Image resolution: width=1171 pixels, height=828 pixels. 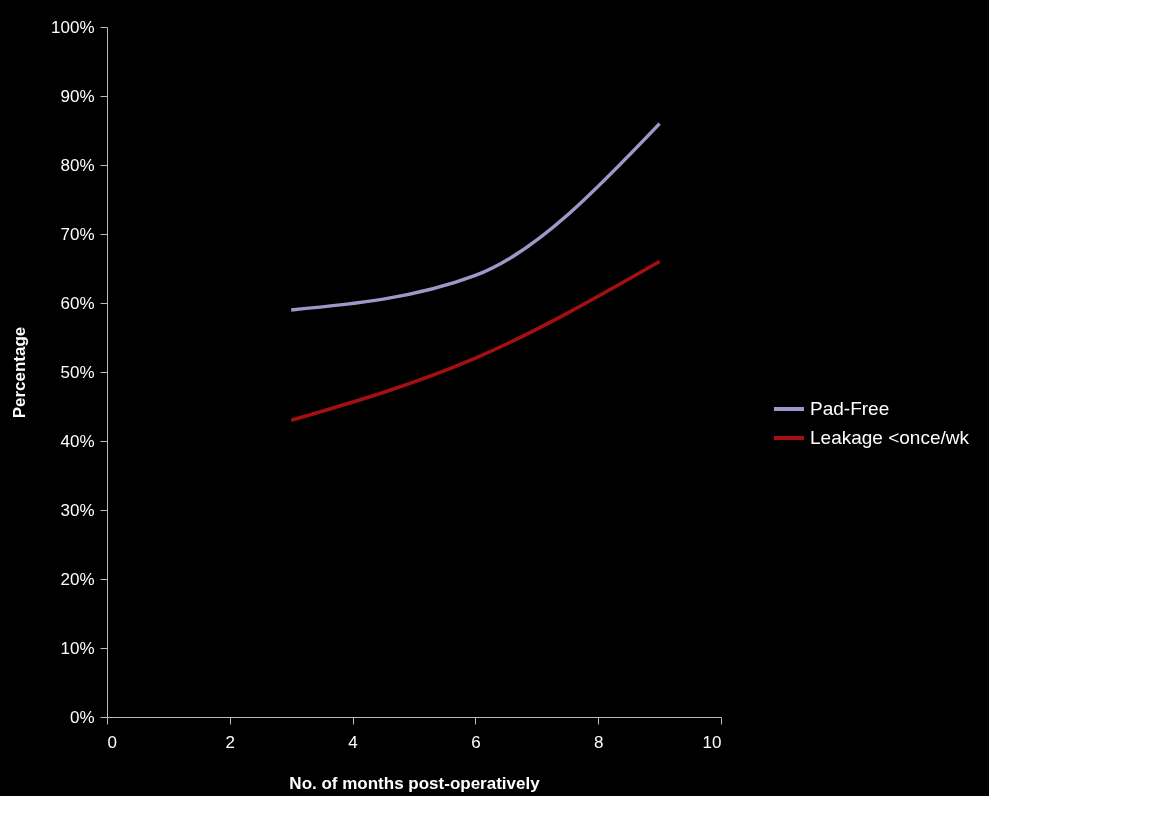 I want to click on legend-label: Leakage <once/wk, so click(x=890, y=437).